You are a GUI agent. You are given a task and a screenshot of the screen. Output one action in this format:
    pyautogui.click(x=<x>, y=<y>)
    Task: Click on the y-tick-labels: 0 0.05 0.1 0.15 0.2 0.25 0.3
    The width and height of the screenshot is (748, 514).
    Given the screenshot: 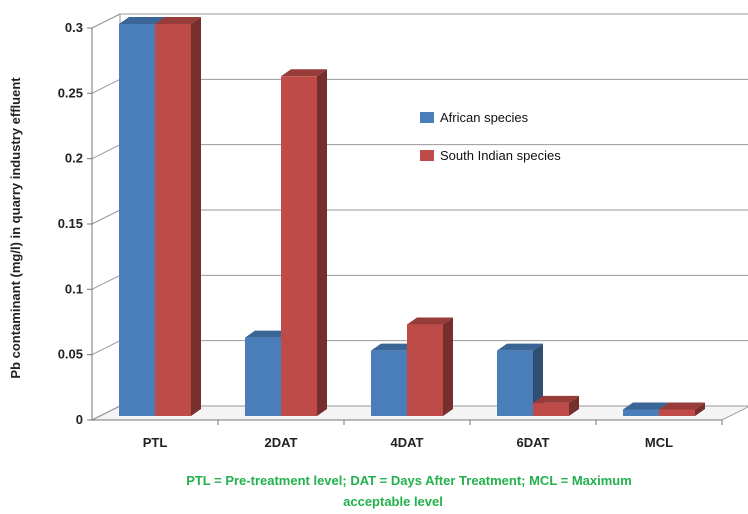 What is the action you would take?
    pyautogui.click(x=70, y=223)
    